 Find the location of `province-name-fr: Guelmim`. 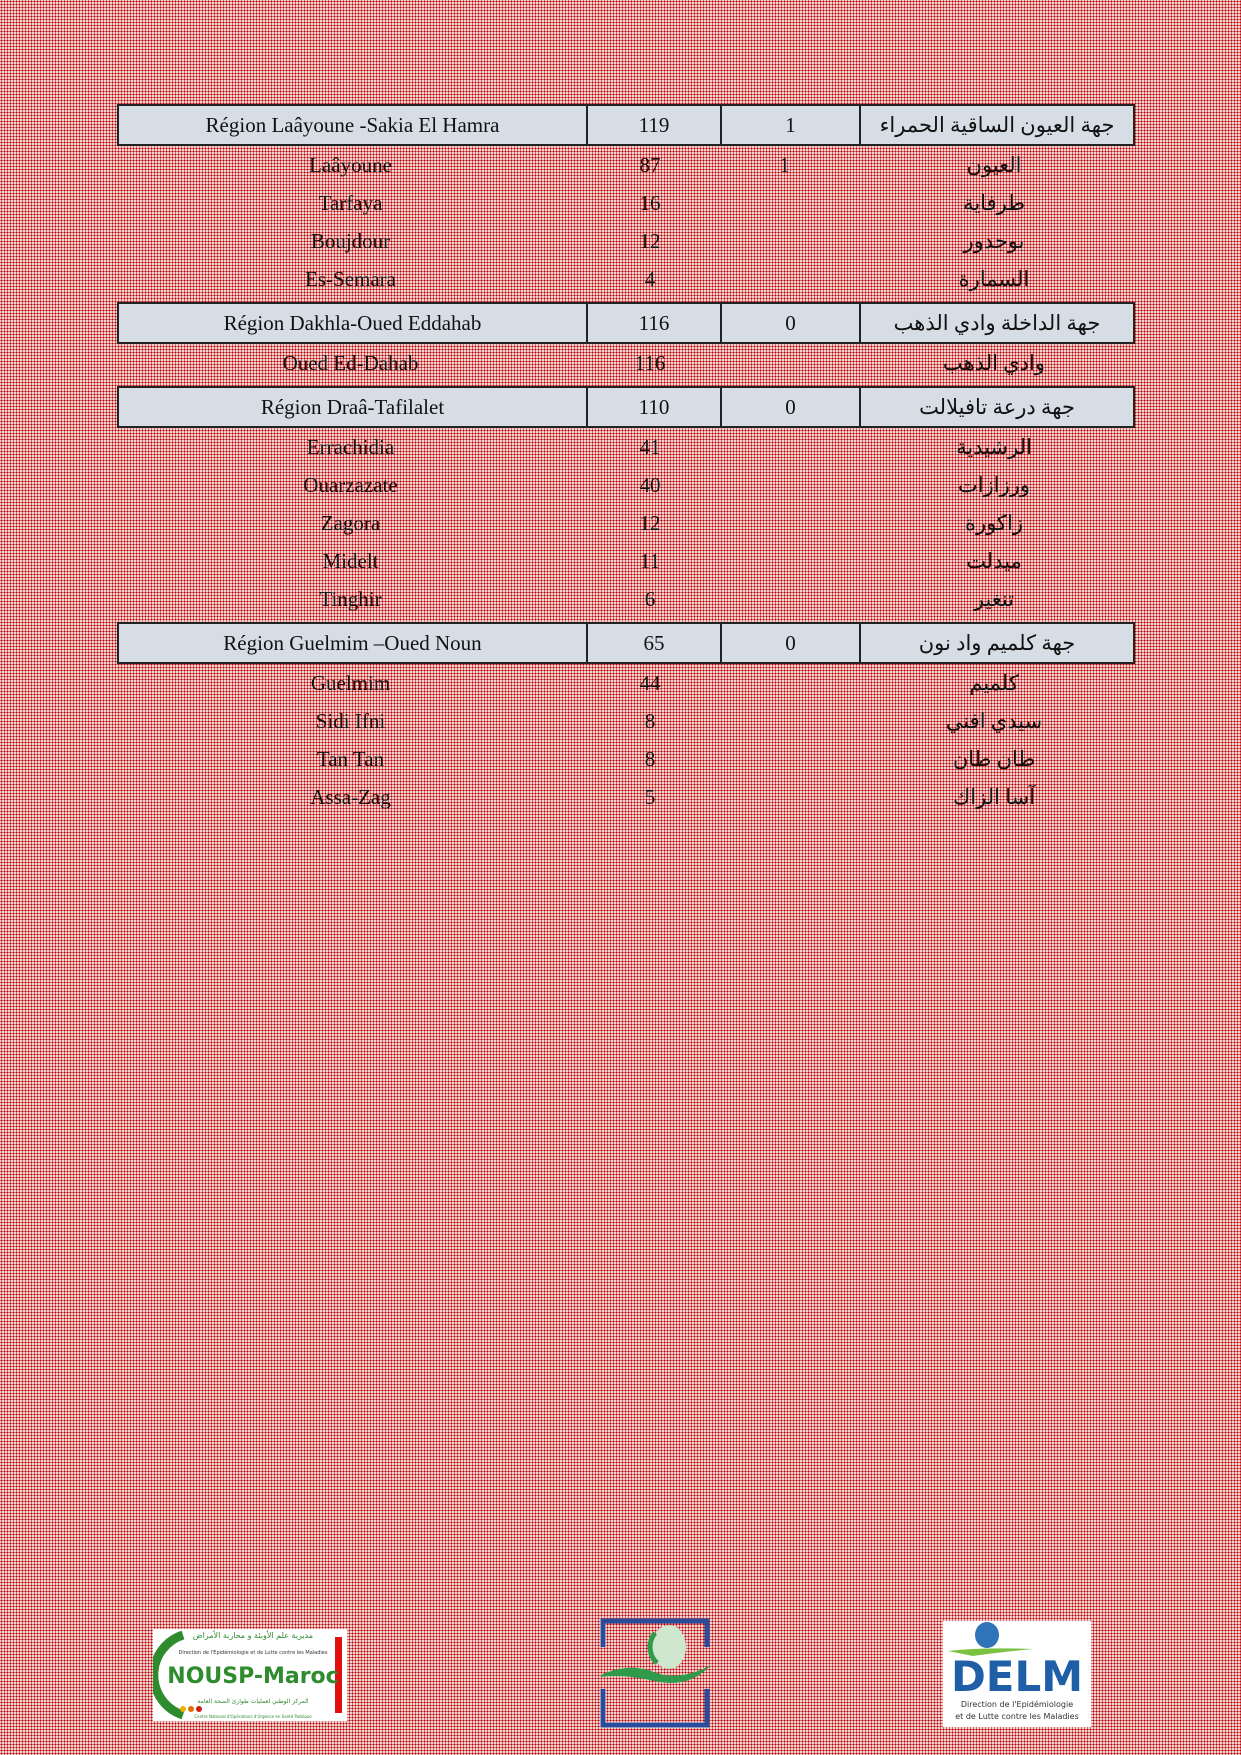

province-name-fr: Guelmim is located at coordinates (350, 682).